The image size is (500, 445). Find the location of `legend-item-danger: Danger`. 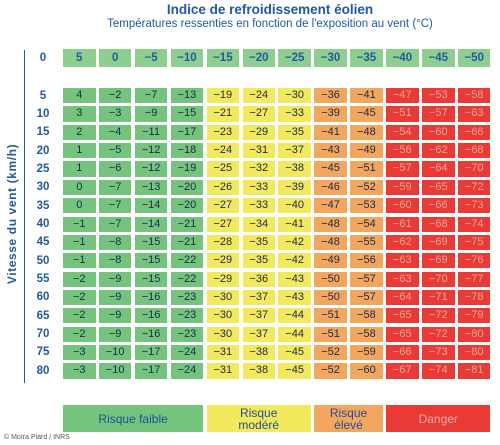

legend-item-danger: Danger is located at coordinates (438, 418).